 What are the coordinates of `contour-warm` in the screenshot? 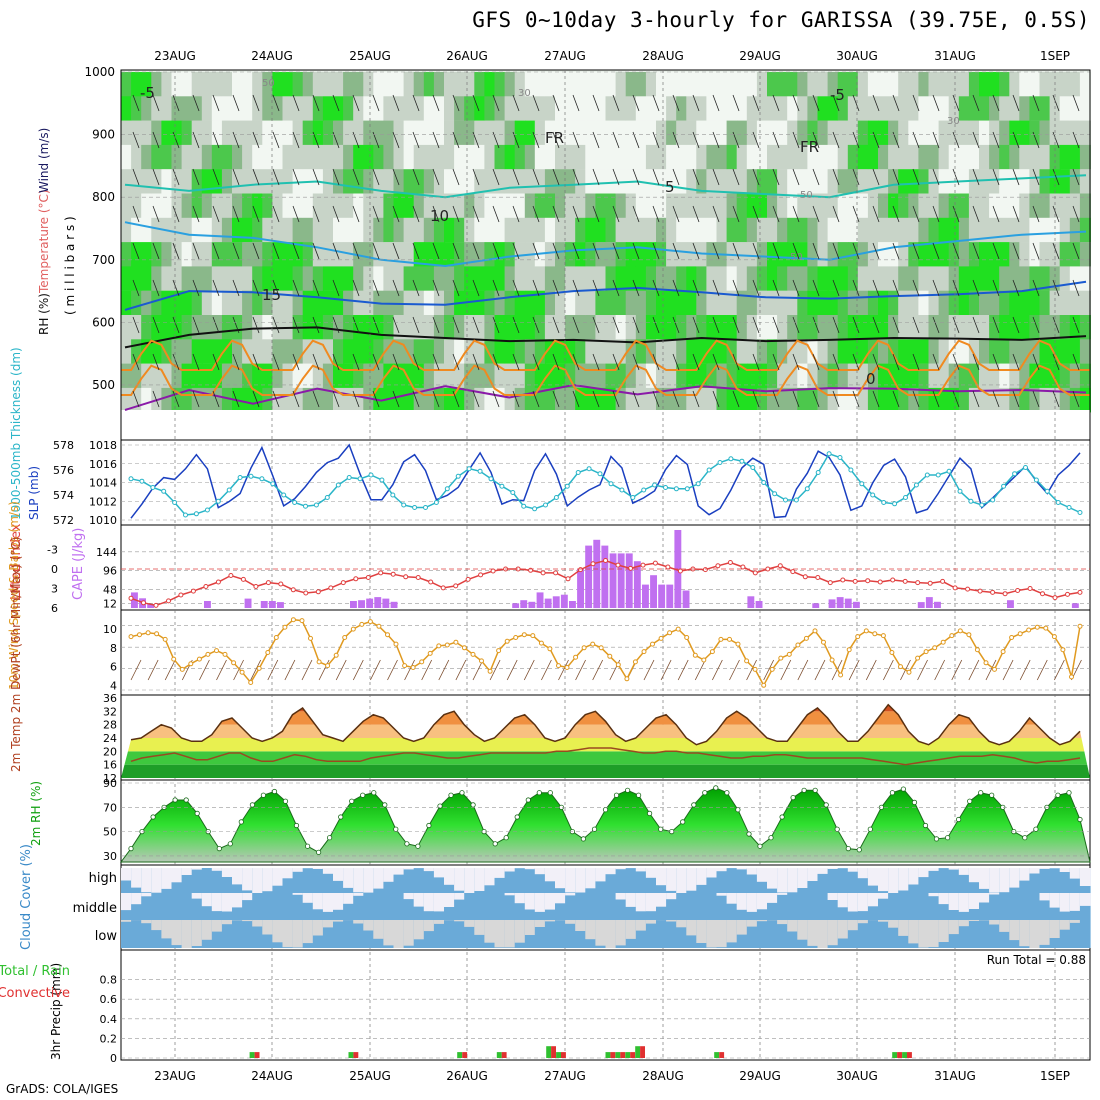 It's located at (605, 355).